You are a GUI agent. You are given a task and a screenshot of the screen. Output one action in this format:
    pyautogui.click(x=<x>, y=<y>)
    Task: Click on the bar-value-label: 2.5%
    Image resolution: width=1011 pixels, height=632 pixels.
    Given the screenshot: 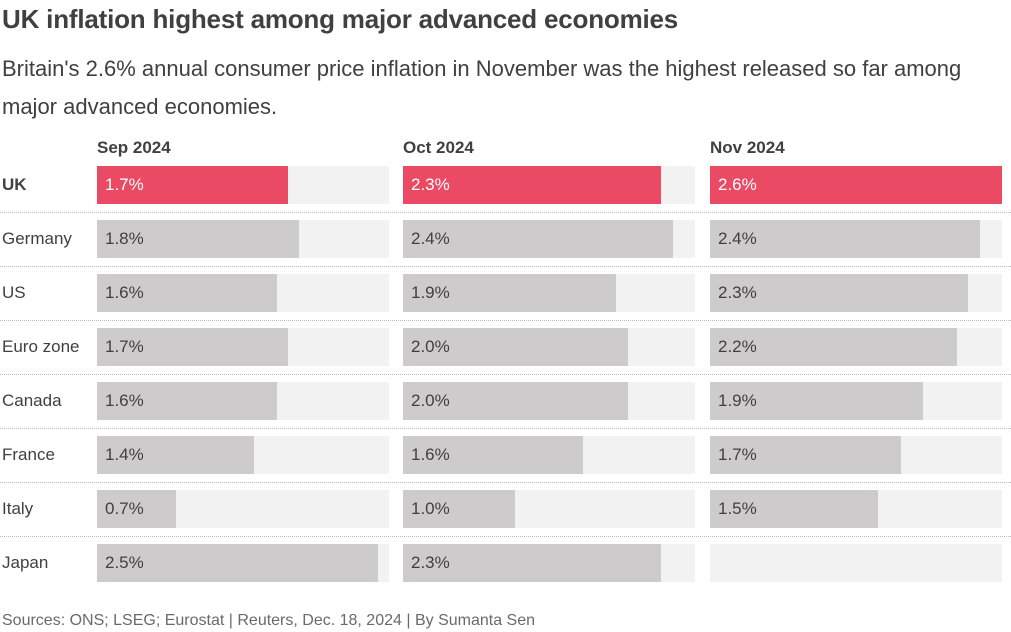 What is the action you would take?
    pyautogui.click(x=124, y=562)
    